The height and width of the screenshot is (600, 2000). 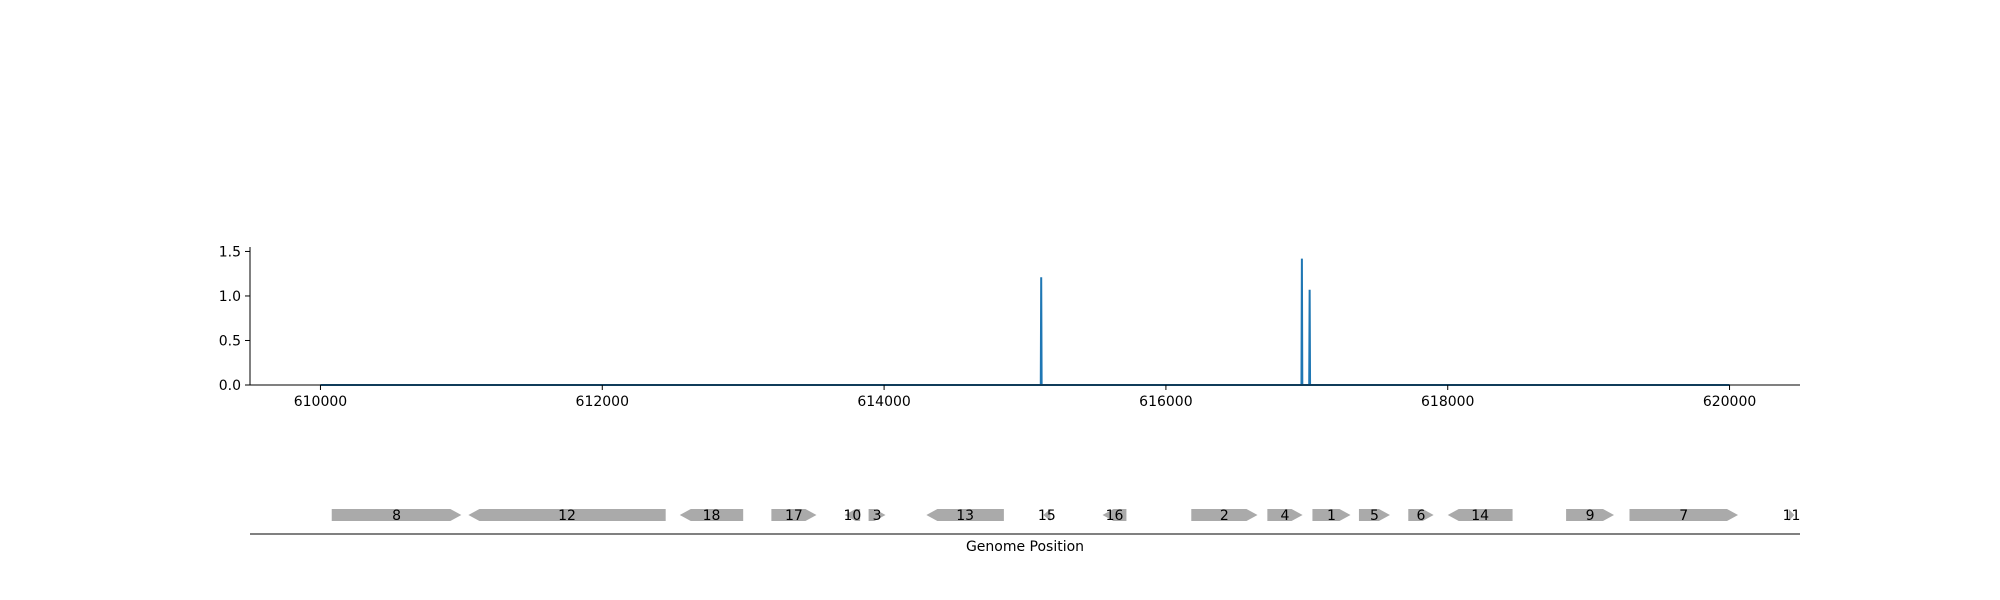 What do you see at coordinates (234, 319) in the screenshot?
I see `y-axis-ticks: 0.0 0.5 1.0 1.5` at bounding box center [234, 319].